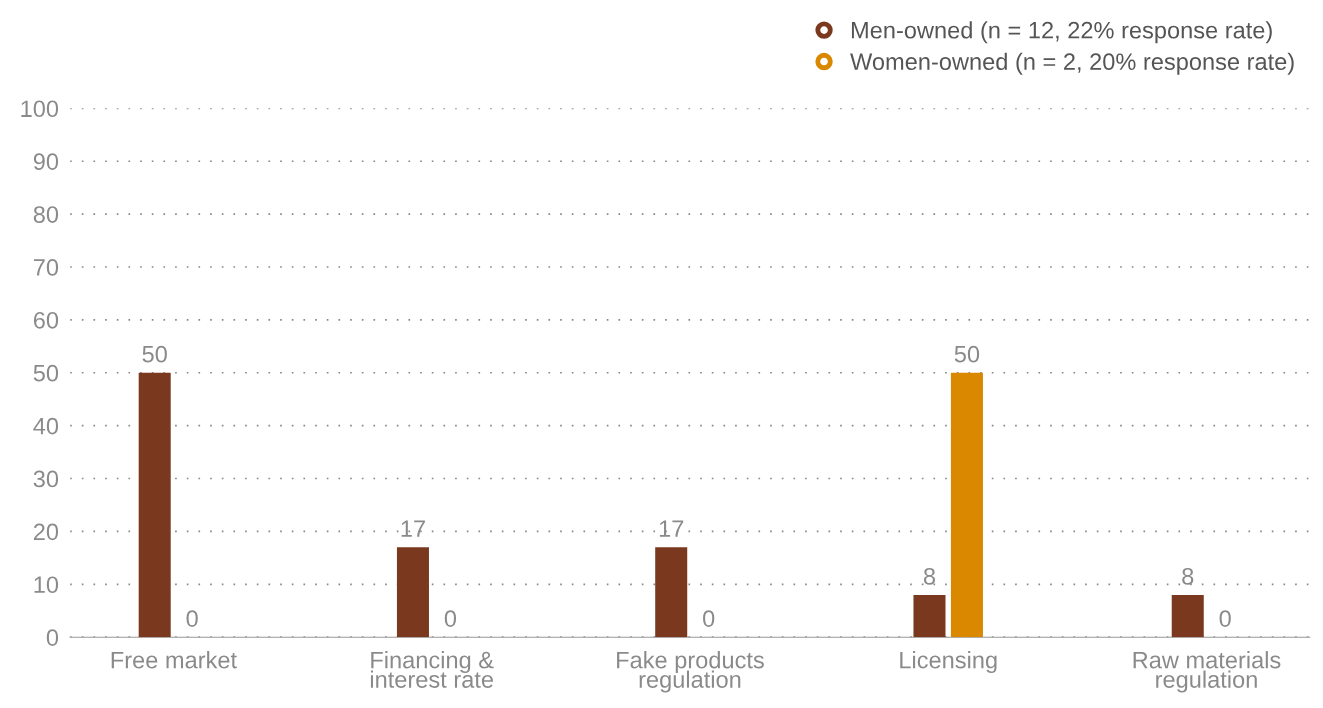 This screenshot has width=1323, height=708. What do you see at coordinates (46, 267) in the screenshot?
I see `y-tick-label: 70` at bounding box center [46, 267].